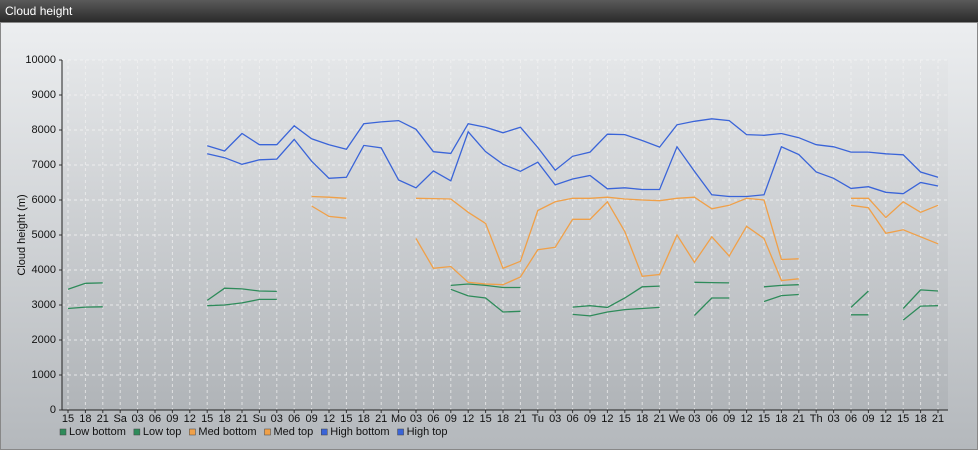  I want to click on legend-label: Low top, so click(162, 432).